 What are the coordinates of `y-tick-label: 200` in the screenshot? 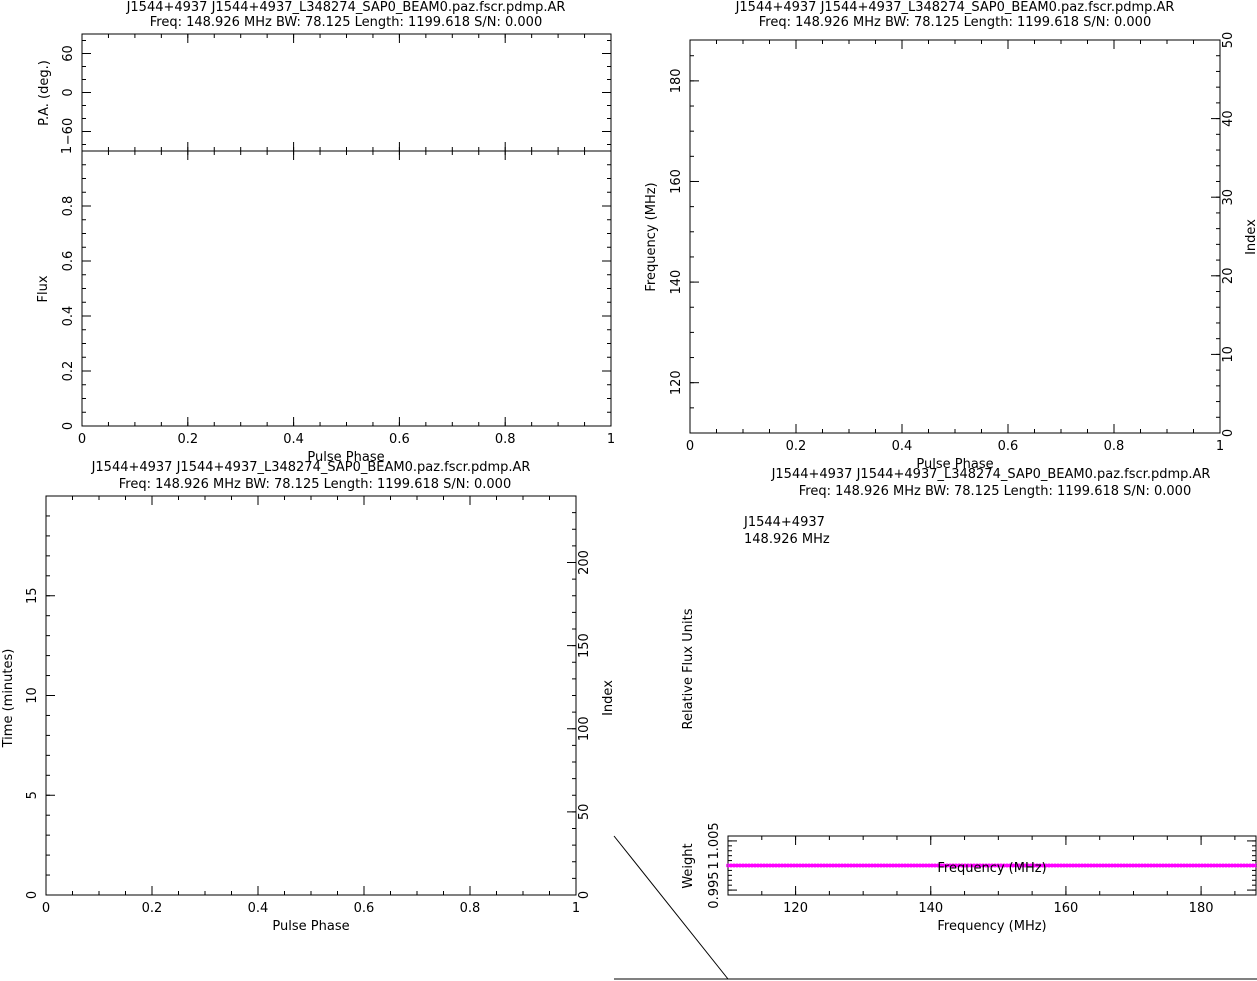 It's located at (584, 562).